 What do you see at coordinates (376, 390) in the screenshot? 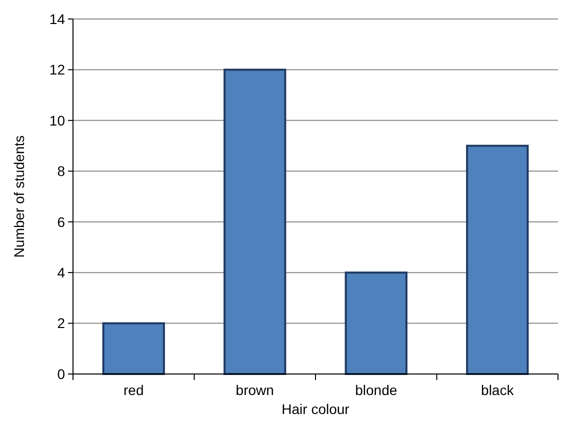
I see `x-tick-label: blonde` at bounding box center [376, 390].